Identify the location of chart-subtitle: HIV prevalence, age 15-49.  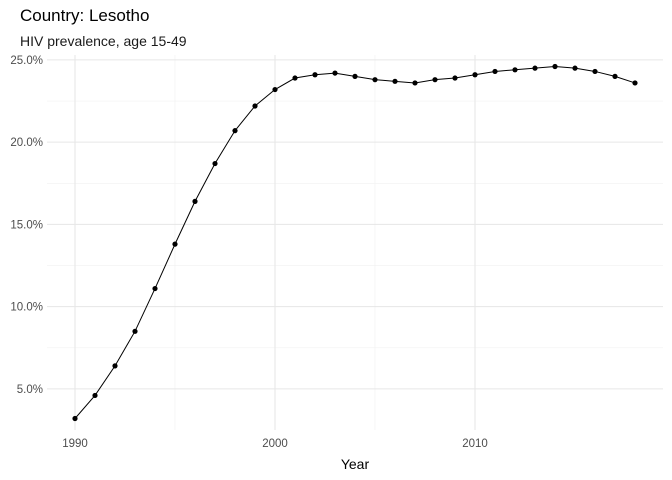
(103, 41).